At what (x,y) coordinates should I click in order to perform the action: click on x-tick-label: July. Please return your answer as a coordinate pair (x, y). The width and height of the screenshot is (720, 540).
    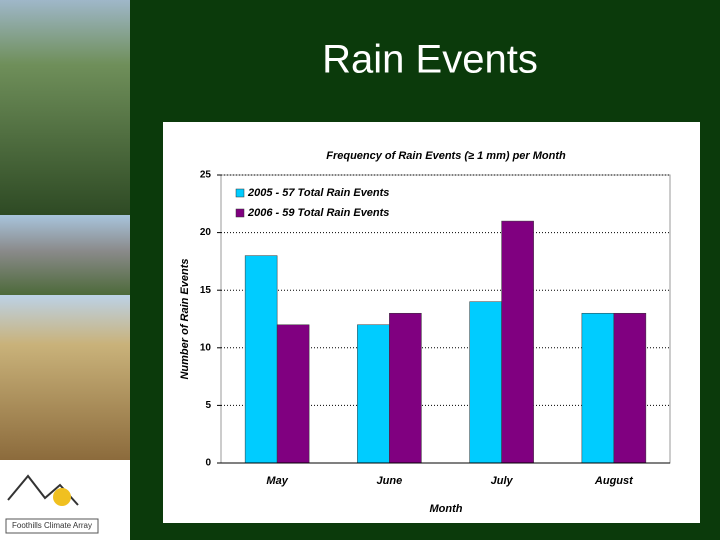
    Looking at the image, I should click on (502, 481).